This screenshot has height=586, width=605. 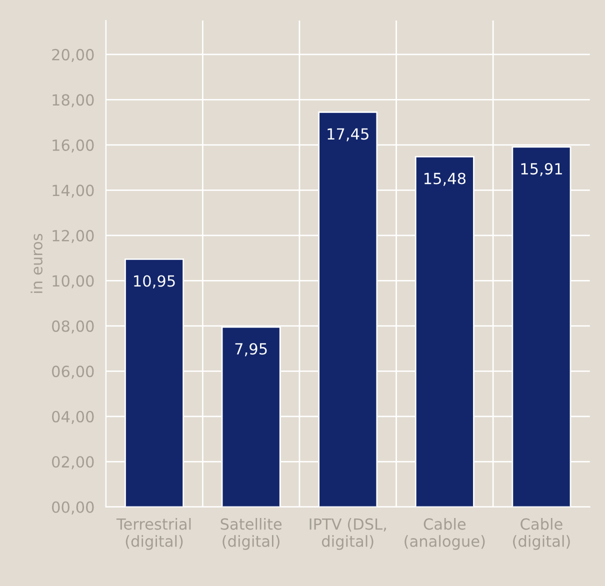 I want to click on x-tick-label: IPTV (DSL, digital), so click(x=348, y=534).